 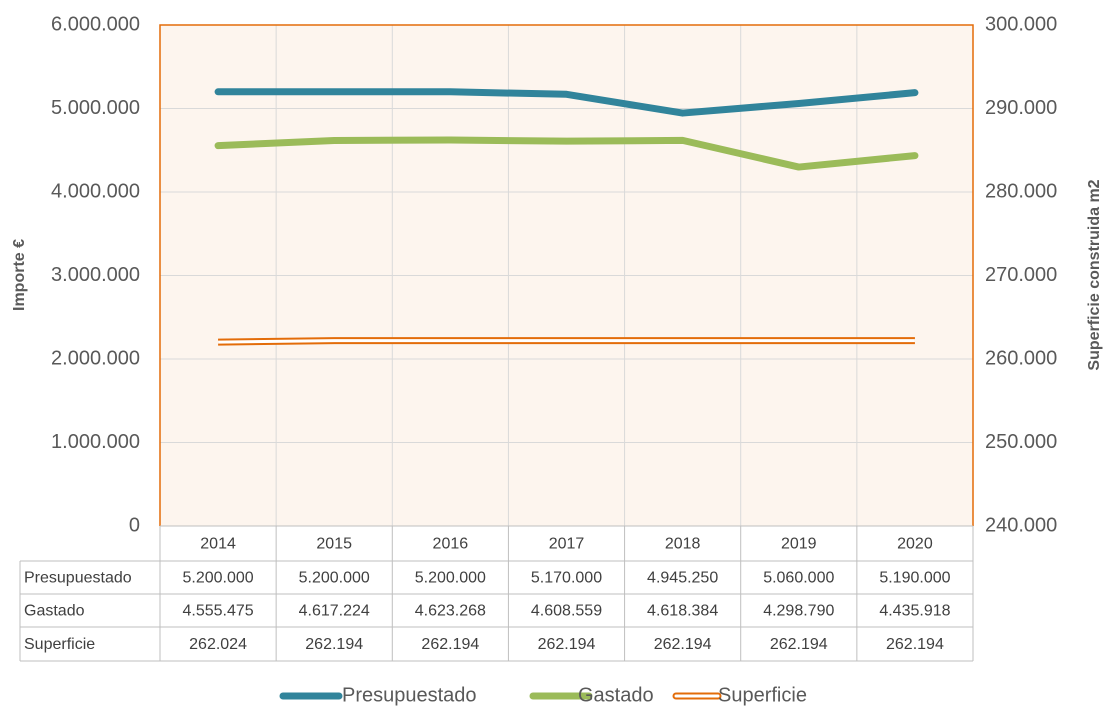 What do you see at coordinates (1021, 358) in the screenshot?
I see `y2-tick-label: 260.000` at bounding box center [1021, 358].